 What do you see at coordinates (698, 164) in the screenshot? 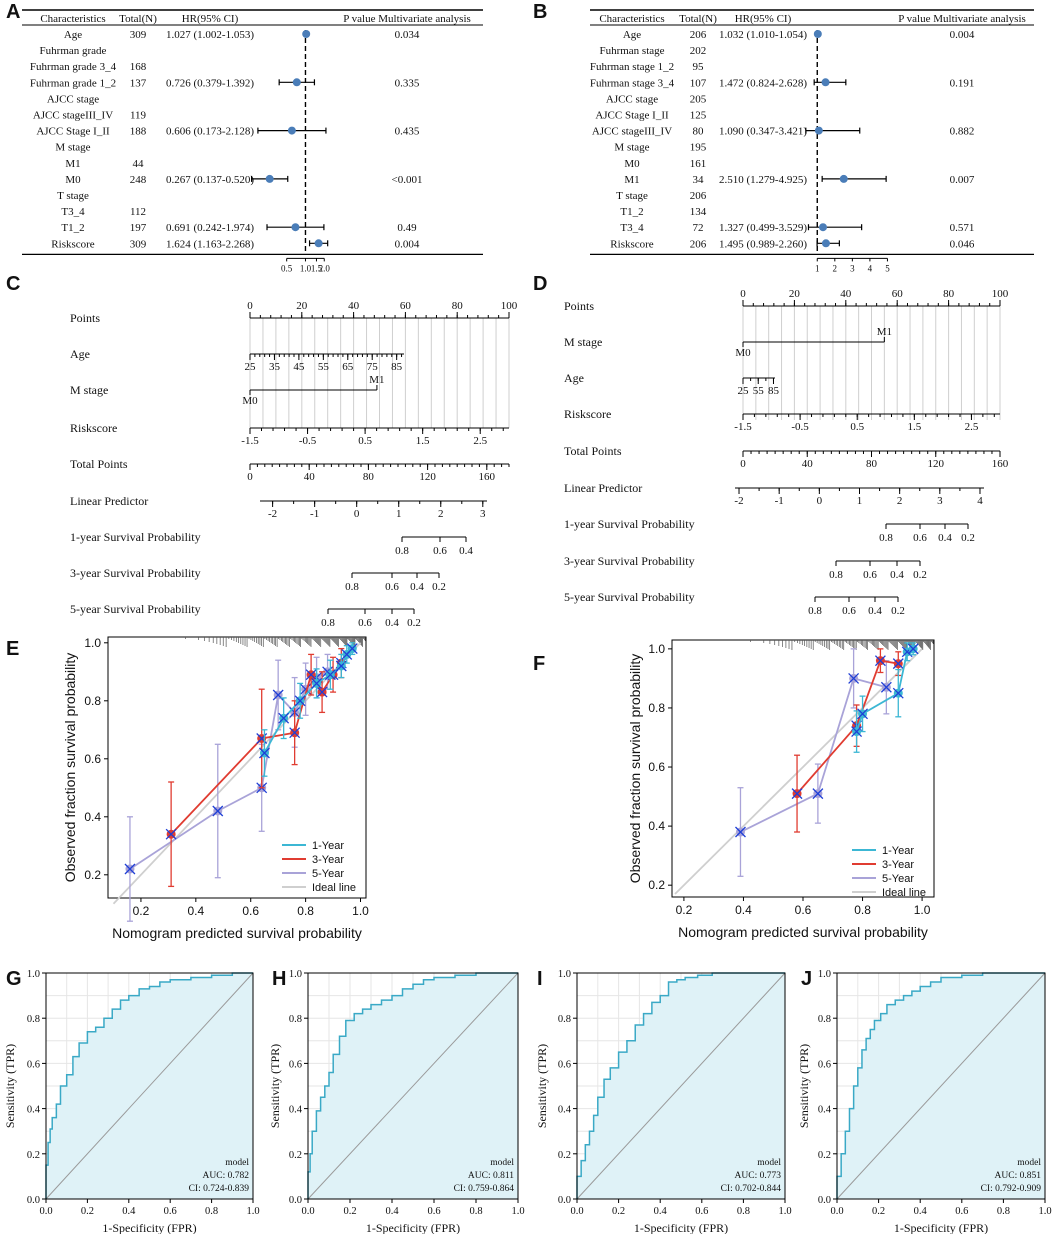
I see `row-total-n: 161` at bounding box center [698, 164].